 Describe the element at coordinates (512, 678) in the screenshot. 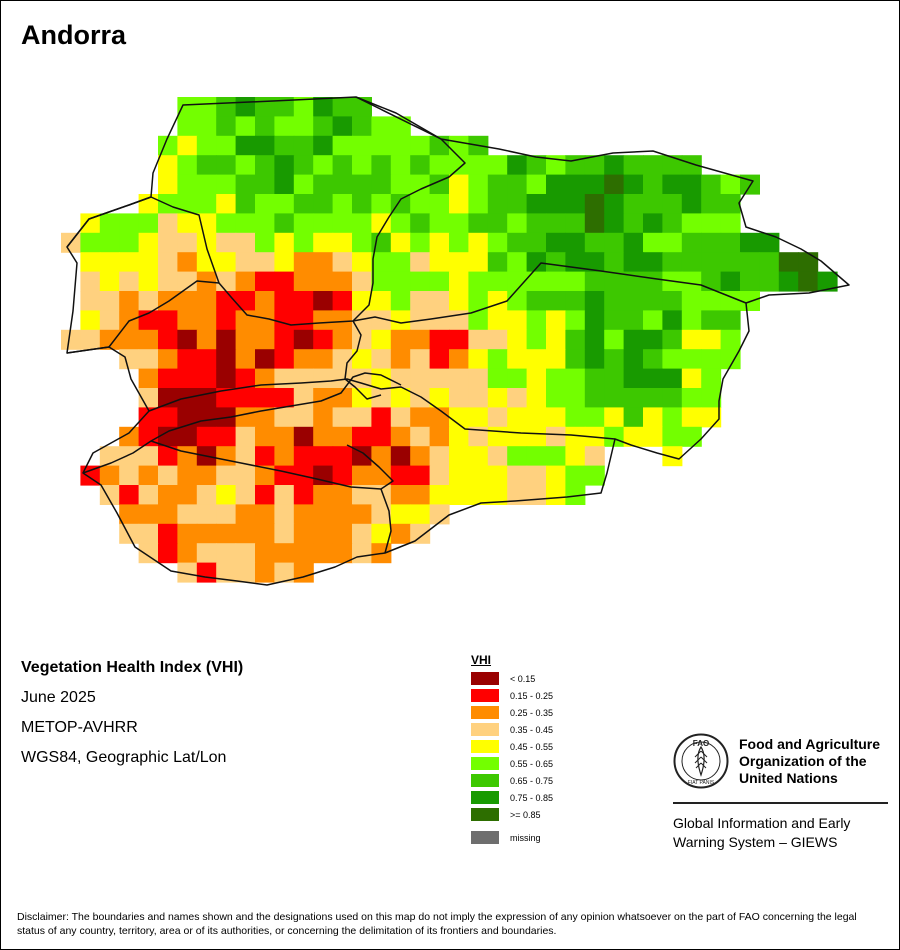

I see `legend-item: < 0.15` at that location.